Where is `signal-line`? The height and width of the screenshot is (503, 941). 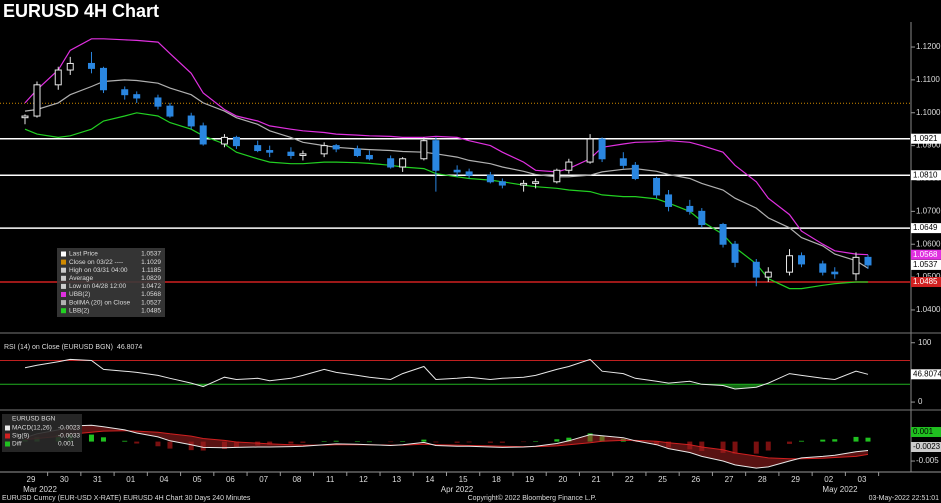 signal-line is located at coordinates (446, 445).